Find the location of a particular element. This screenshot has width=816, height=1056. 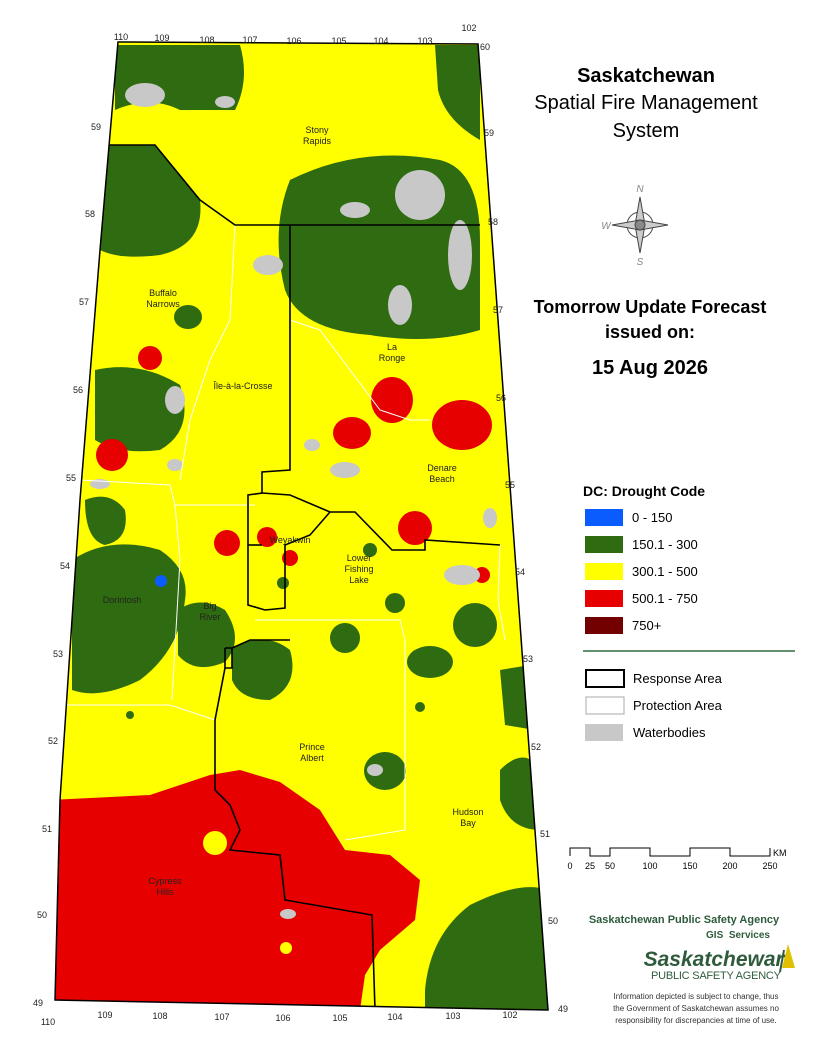

place-label: Rapids is located at coordinates (317, 141).